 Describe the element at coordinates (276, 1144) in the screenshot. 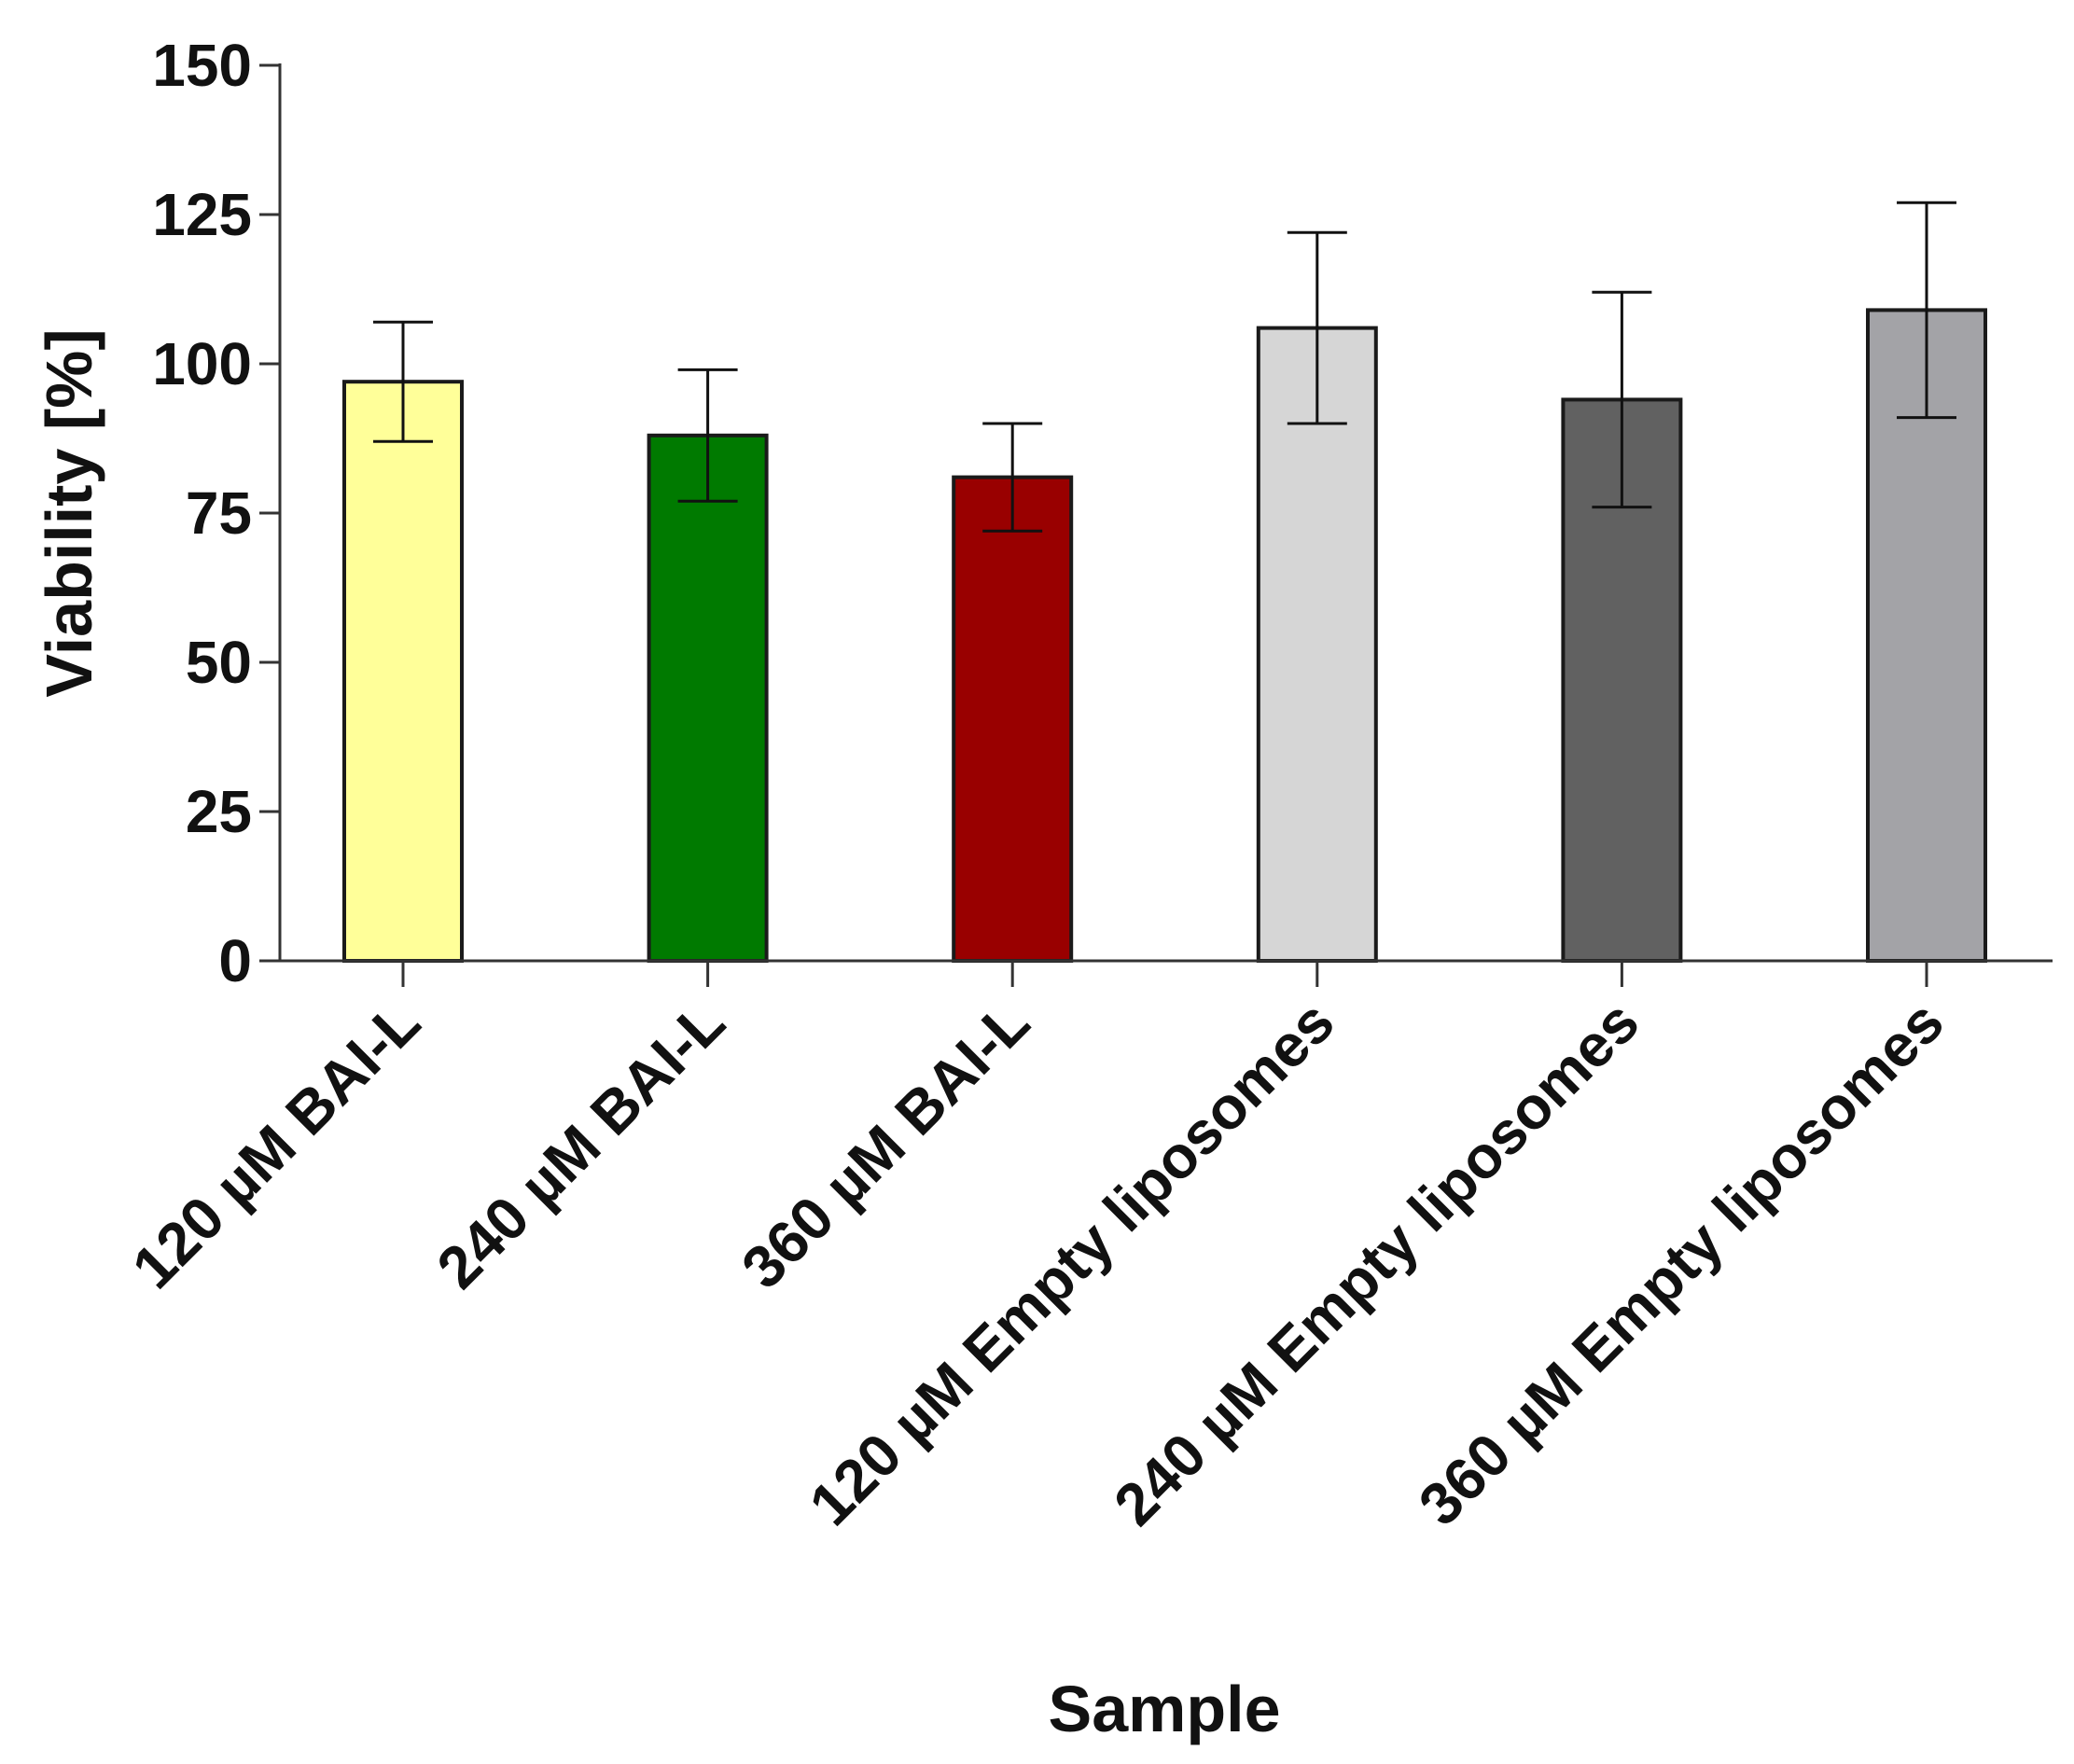

I see `x-tick-label: 120 µM BAI-L` at that location.